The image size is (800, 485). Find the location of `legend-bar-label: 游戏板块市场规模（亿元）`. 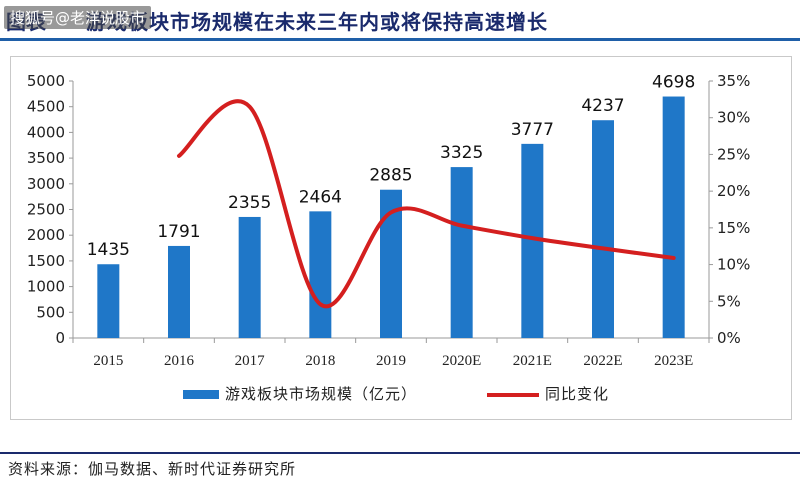

legend-bar-label: 游戏板块市场规模（亿元） is located at coordinates (321, 394).